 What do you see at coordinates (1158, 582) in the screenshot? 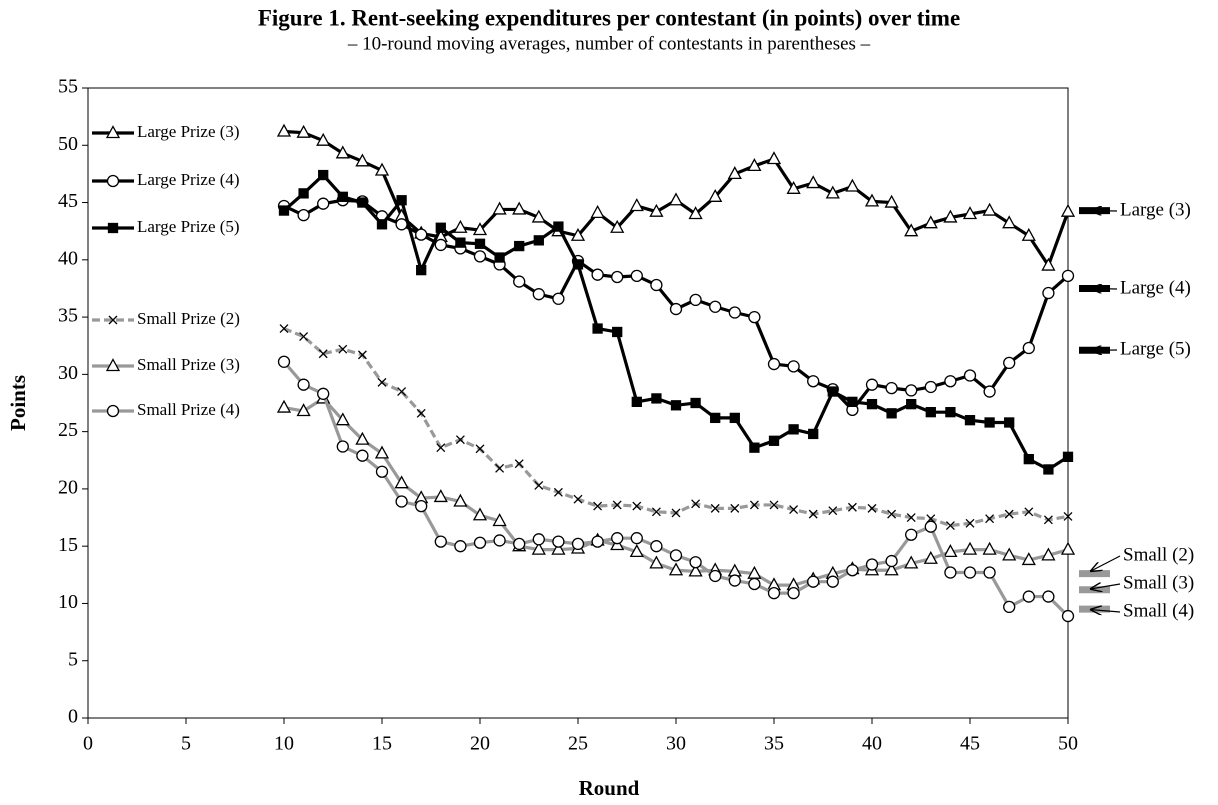
I see `annotation-label: Small (3)` at bounding box center [1158, 582].